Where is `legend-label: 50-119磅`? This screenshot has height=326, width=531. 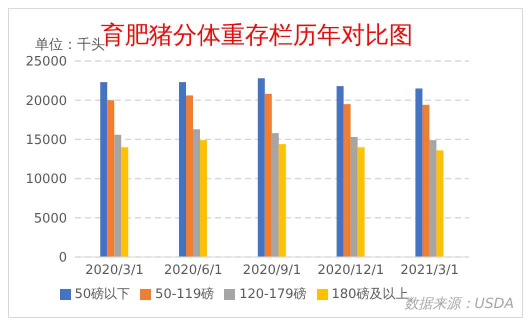 legend-label: 50-119磅 is located at coordinates (184, 294).